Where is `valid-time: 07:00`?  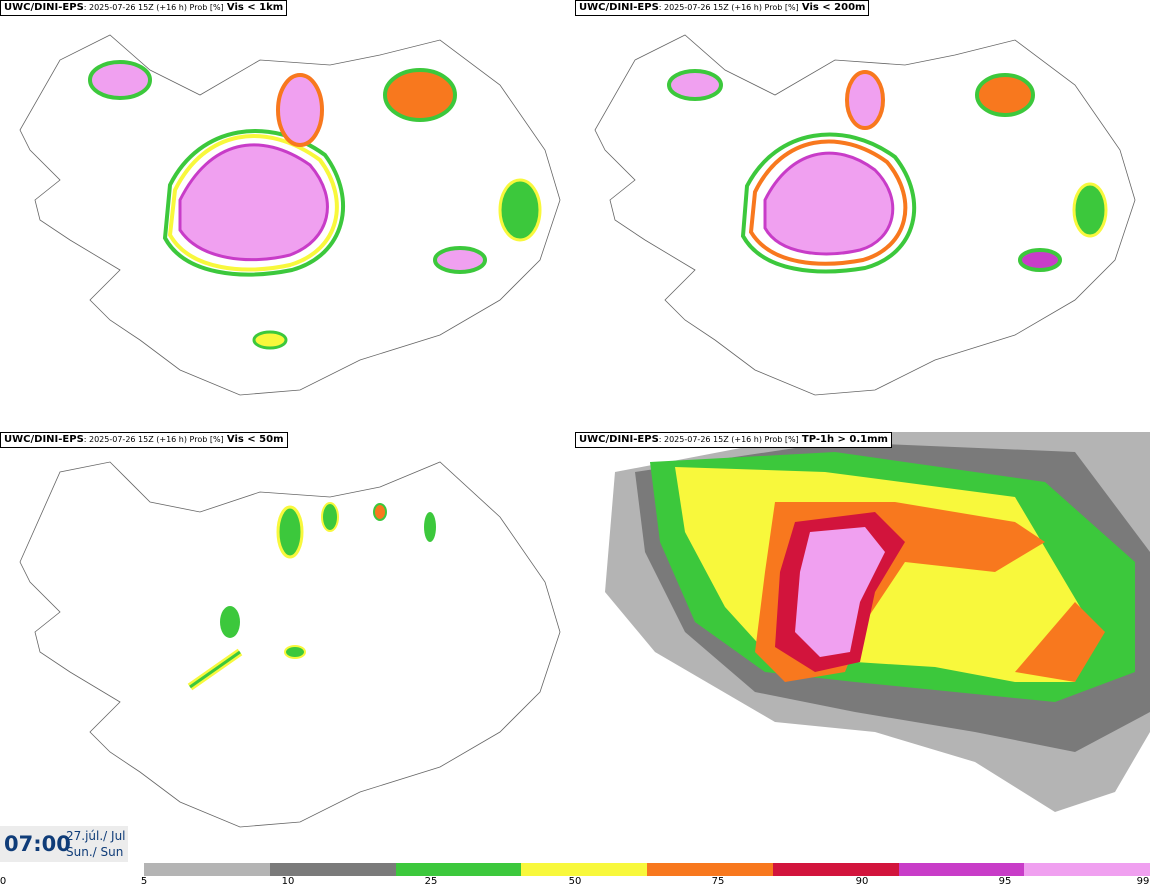 valid-time: 07:00 is located at coordinates (37, 844).